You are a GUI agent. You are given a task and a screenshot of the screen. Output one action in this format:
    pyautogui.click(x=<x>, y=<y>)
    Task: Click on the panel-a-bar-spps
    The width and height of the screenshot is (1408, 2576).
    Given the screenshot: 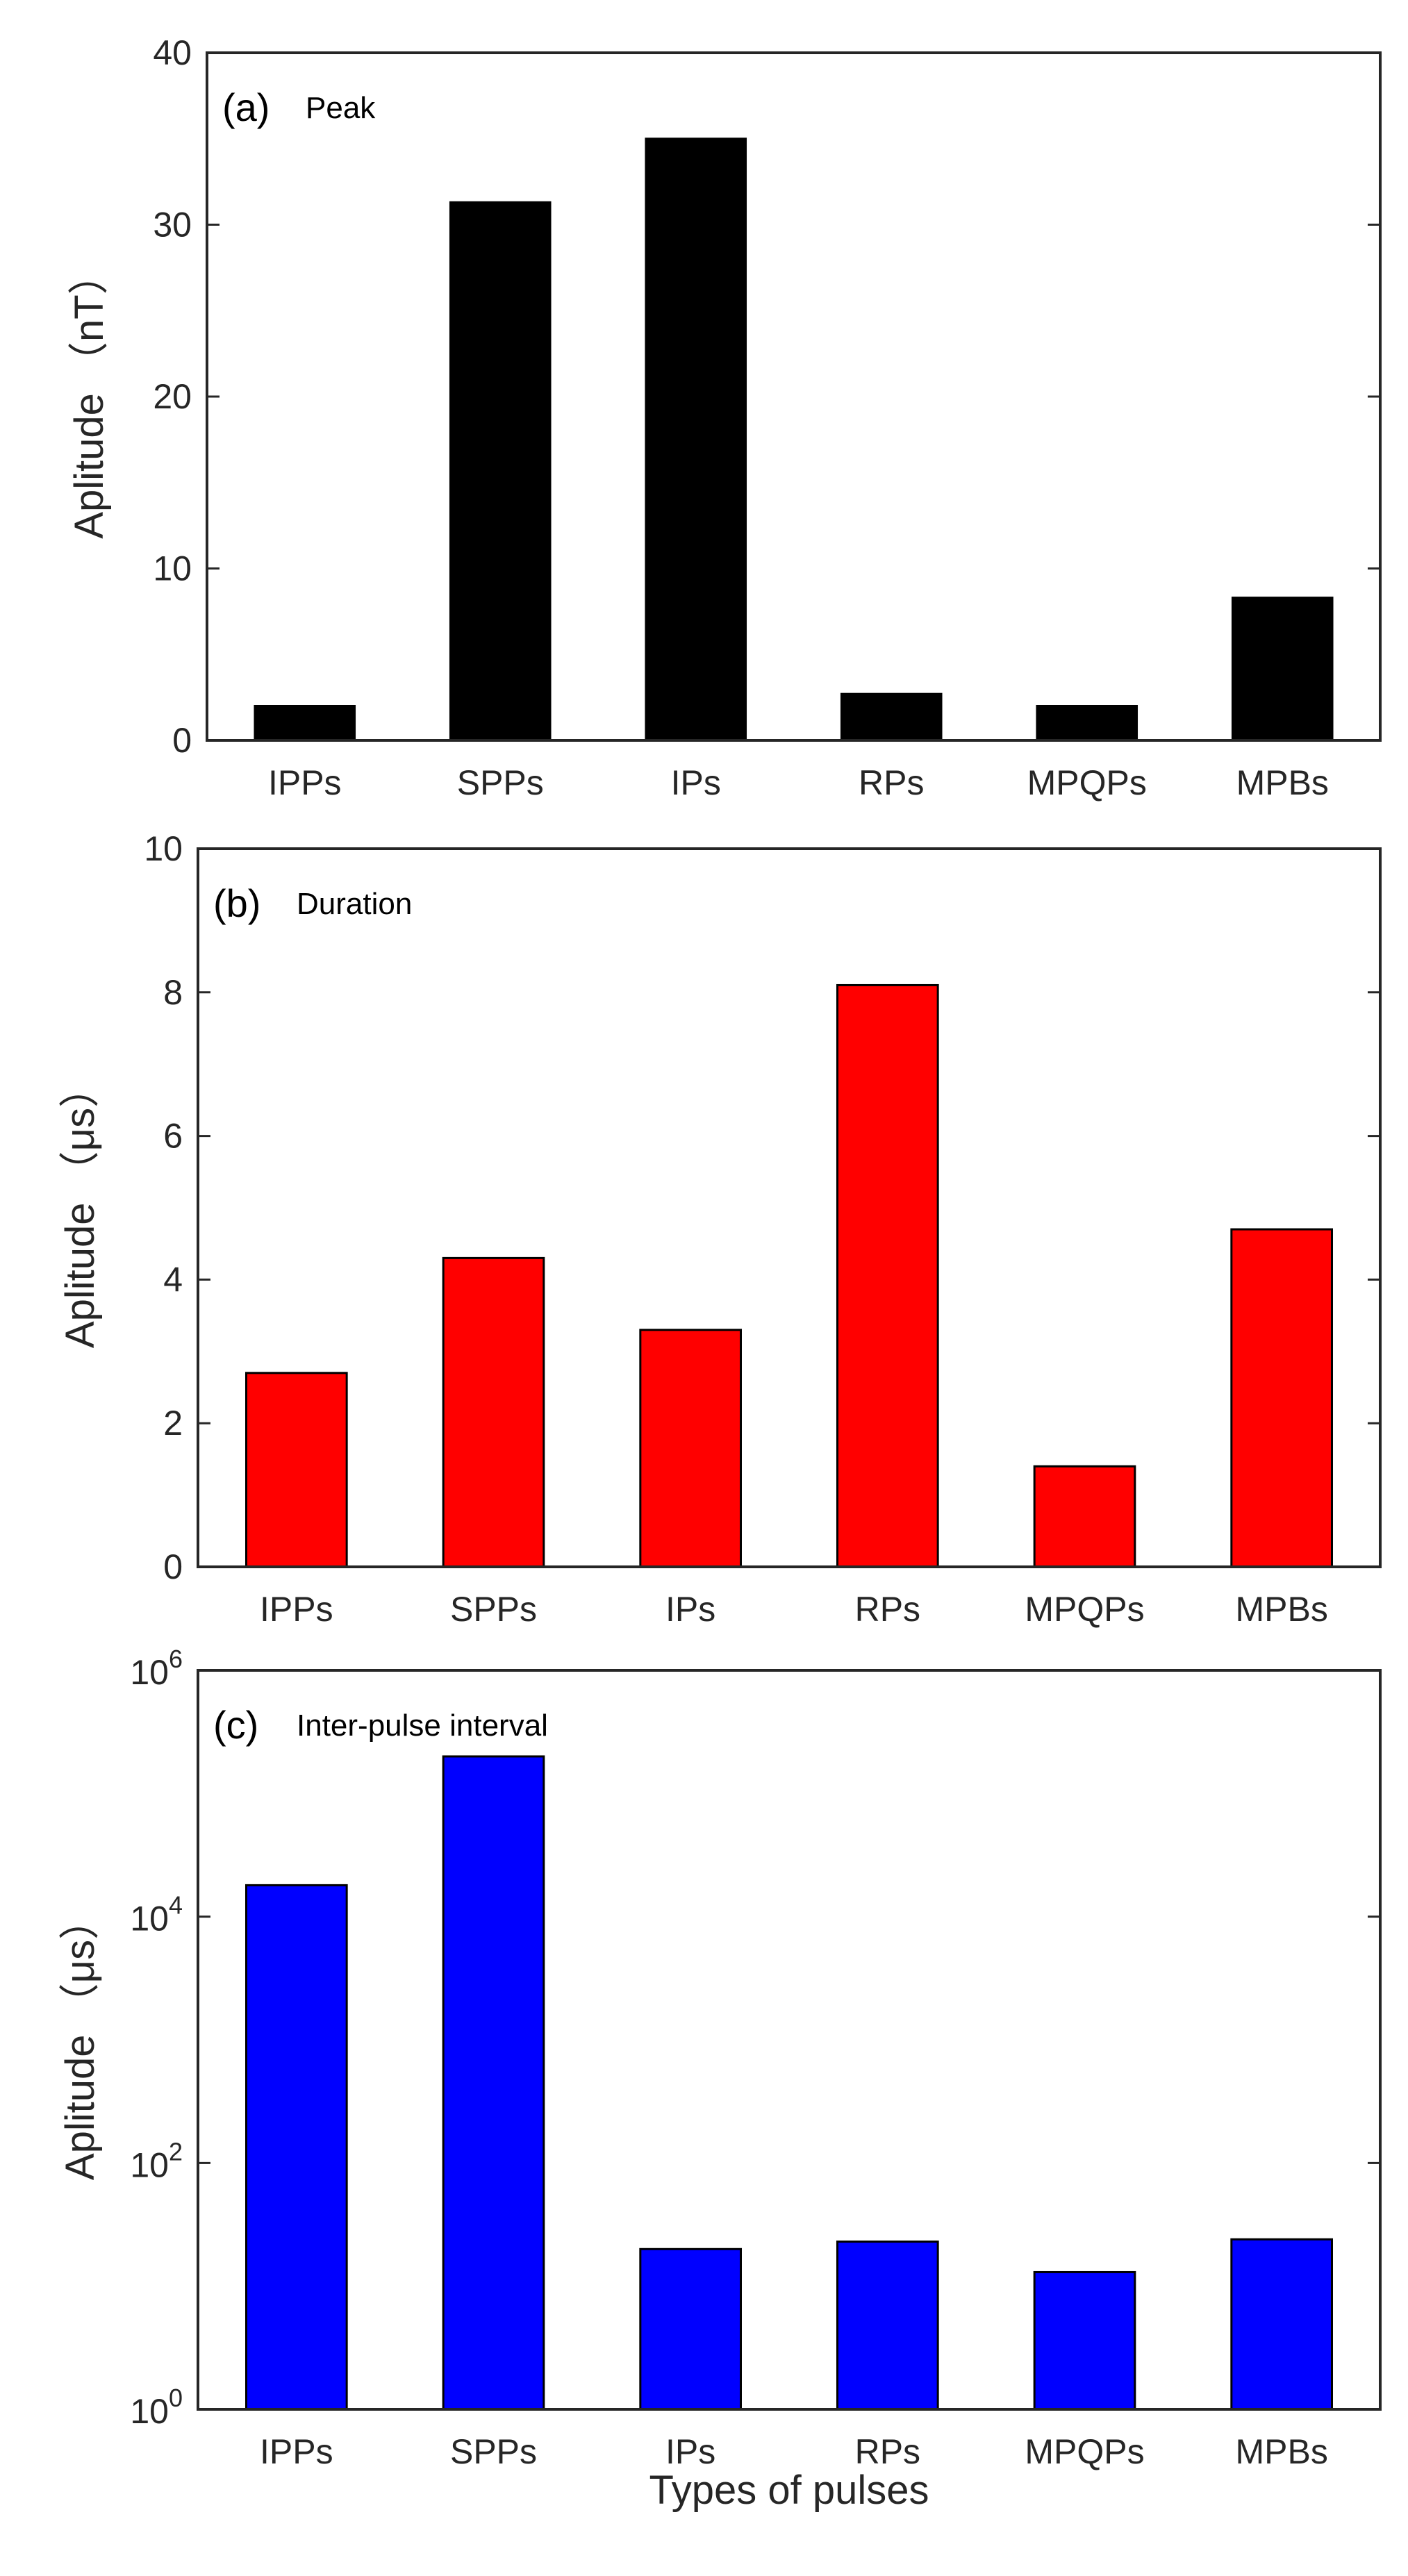 What is the action you would take?
    pyautogui.click(x=500, y=471)
    